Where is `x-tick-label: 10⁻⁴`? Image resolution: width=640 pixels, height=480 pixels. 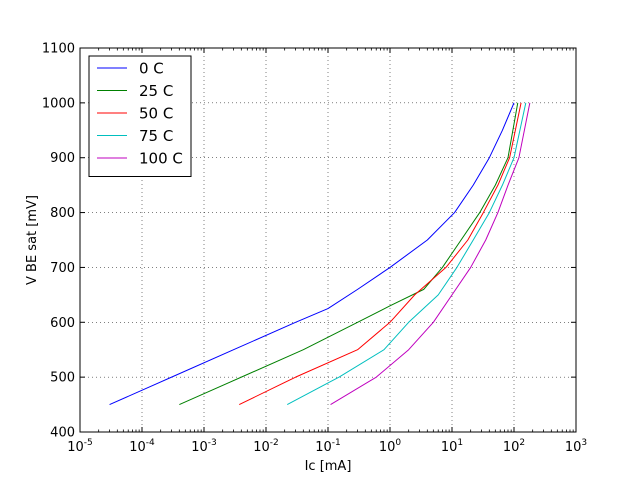 x-tick-label: 10⁻⁴ is located at coordinates (142, 446).